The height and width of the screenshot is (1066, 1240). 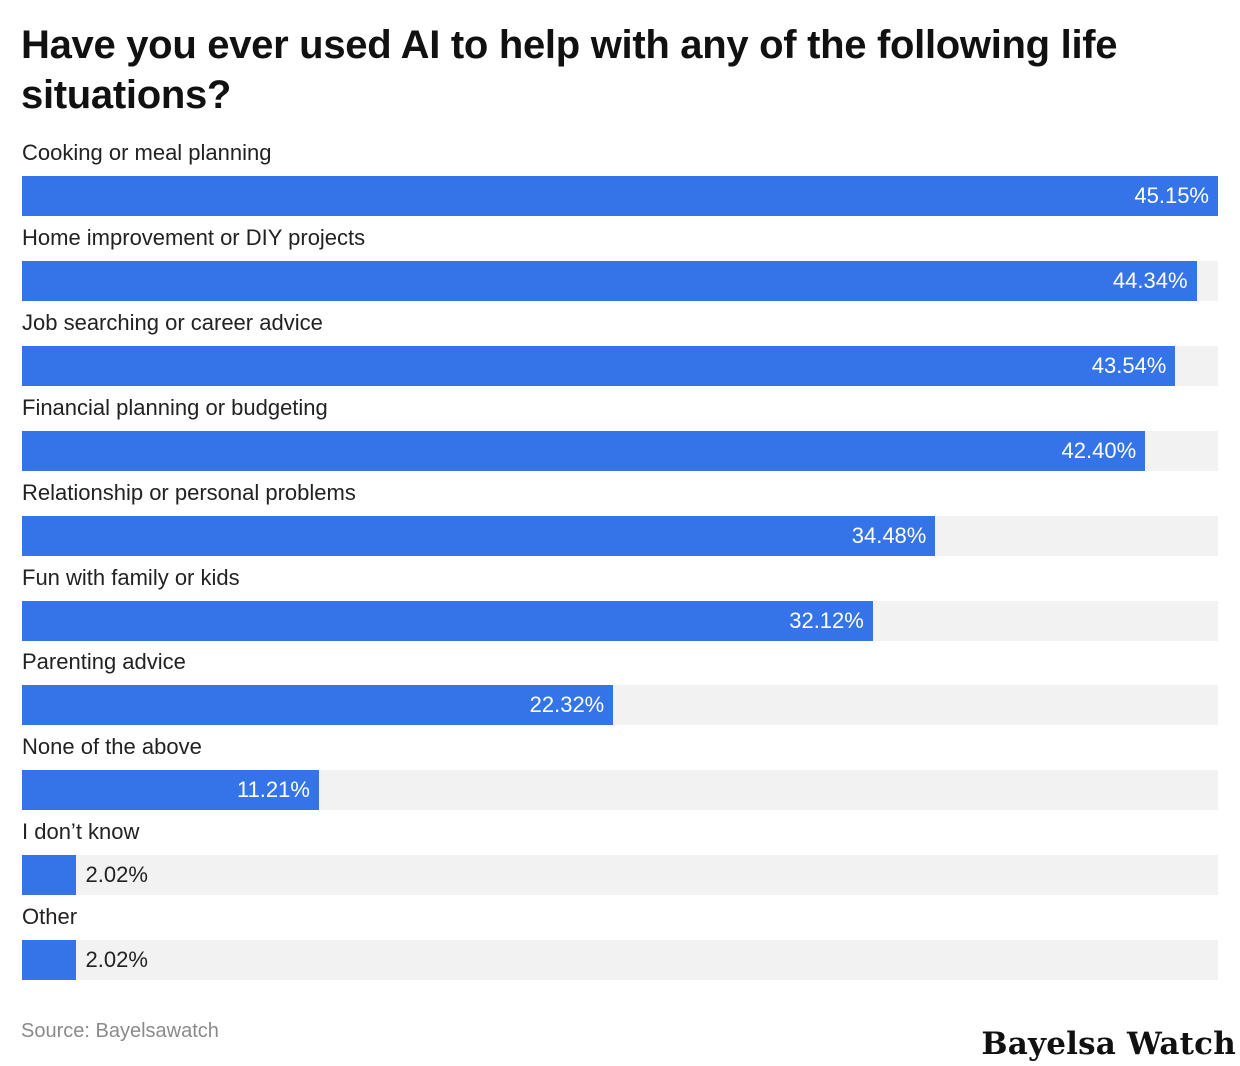 I want to click on category-label: Home improvement or DIY projects, so click(x=194, y=237).